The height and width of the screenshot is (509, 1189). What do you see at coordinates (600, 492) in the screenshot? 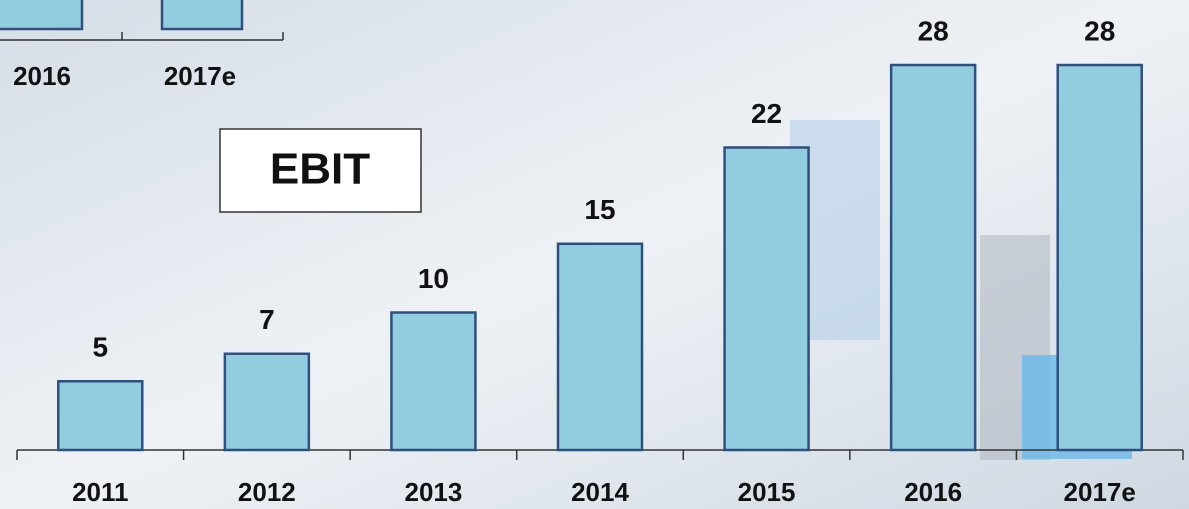
I see `x-tick-label: 2014` at bounding box center [600, 492].